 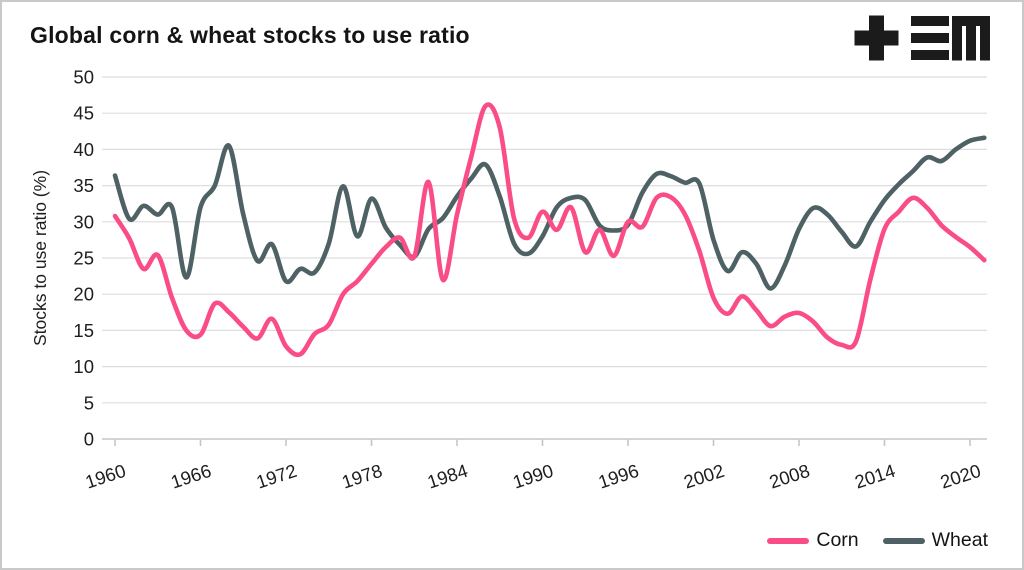 What do you see at coordinates (89, 439) in the screenshot?
I see `y-tick-label: 0` at bounding box center [89, 439].